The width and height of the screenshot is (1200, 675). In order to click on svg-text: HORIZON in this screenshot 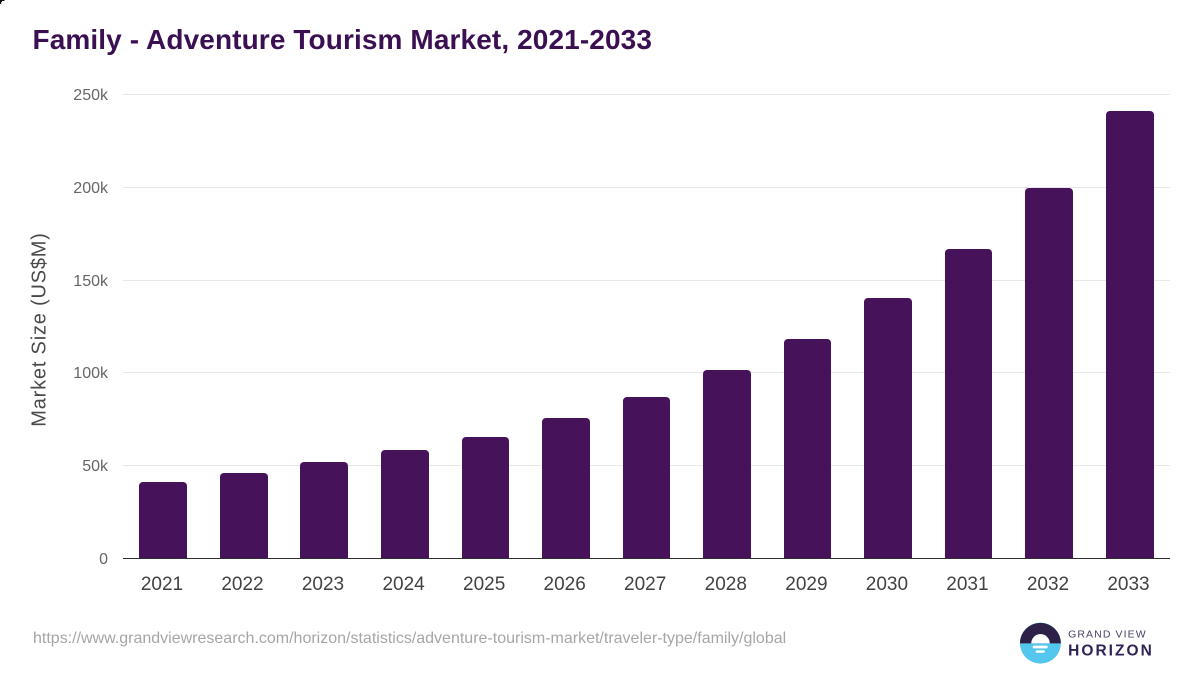, I will do `click(1111, 651)`.